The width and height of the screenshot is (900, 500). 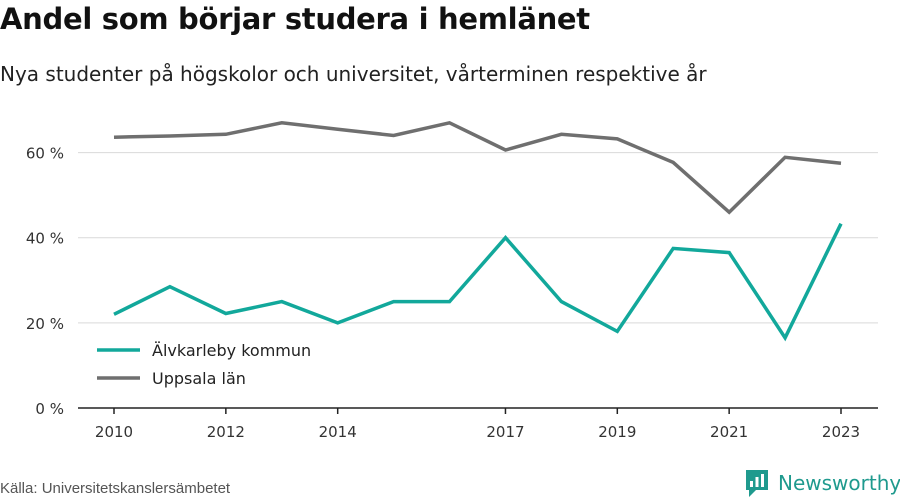 What do you see at coordinates (617, 432) in the screenshot?
I see `x-tick-label-2019: 2019` at bounding box center [617, 432].